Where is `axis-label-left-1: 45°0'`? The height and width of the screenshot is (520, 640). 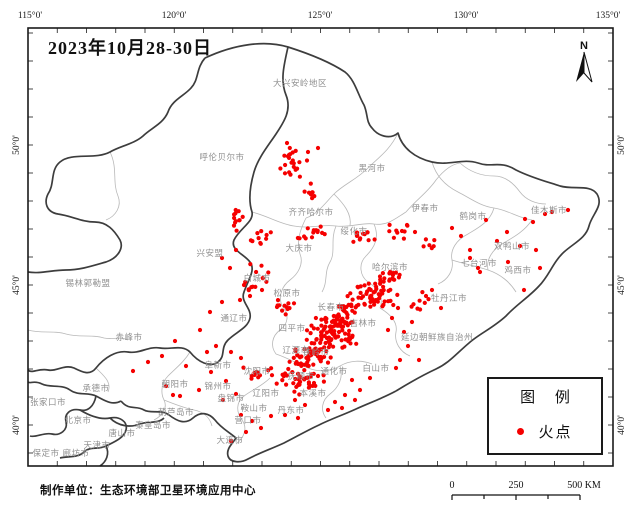
axis-label-left-1: 45°0' is located at coordinates (17, 285).